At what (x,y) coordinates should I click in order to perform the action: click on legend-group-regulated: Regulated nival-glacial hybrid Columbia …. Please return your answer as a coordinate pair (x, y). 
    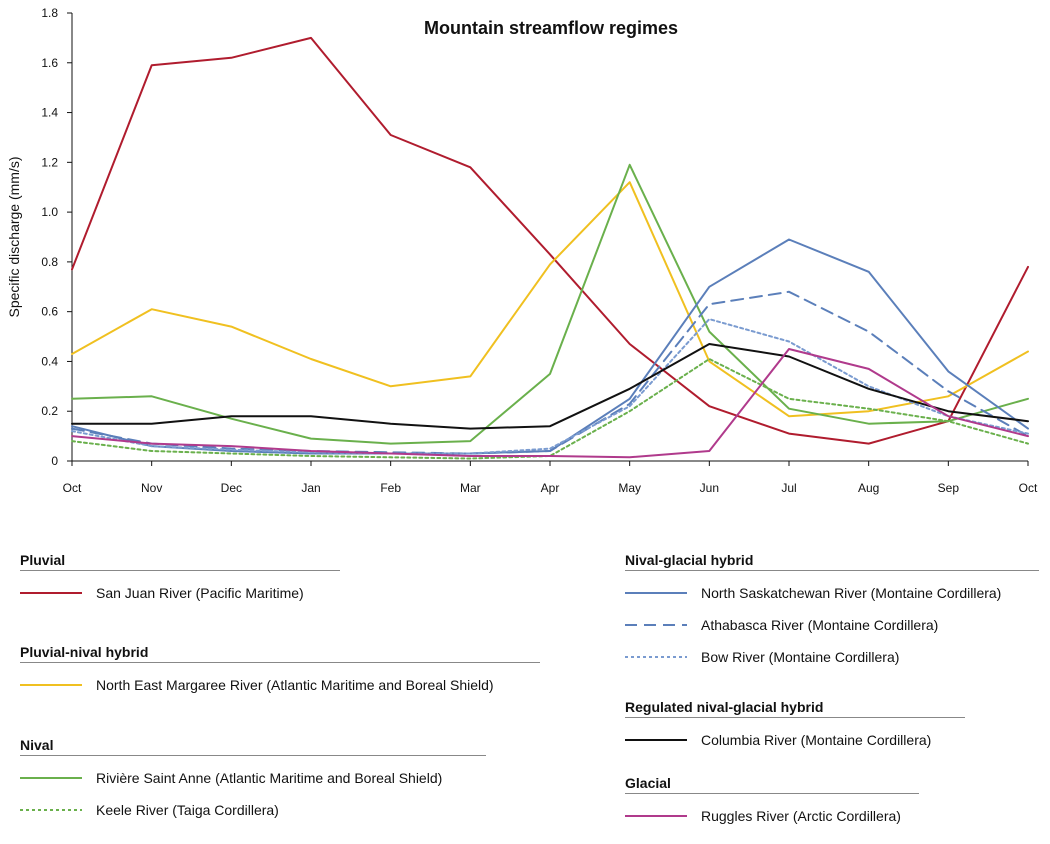
    Looking at the image, I should click on (795, 727).